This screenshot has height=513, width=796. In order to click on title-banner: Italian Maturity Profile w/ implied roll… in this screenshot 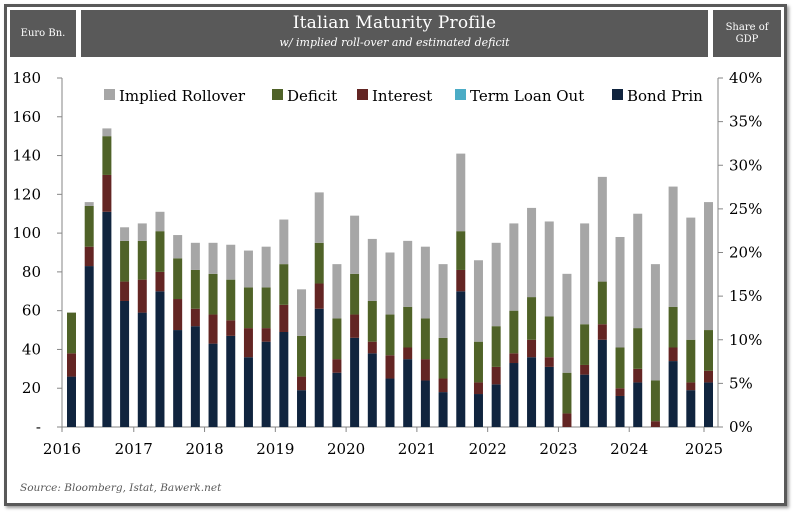, I will do `click(394, 33)`.